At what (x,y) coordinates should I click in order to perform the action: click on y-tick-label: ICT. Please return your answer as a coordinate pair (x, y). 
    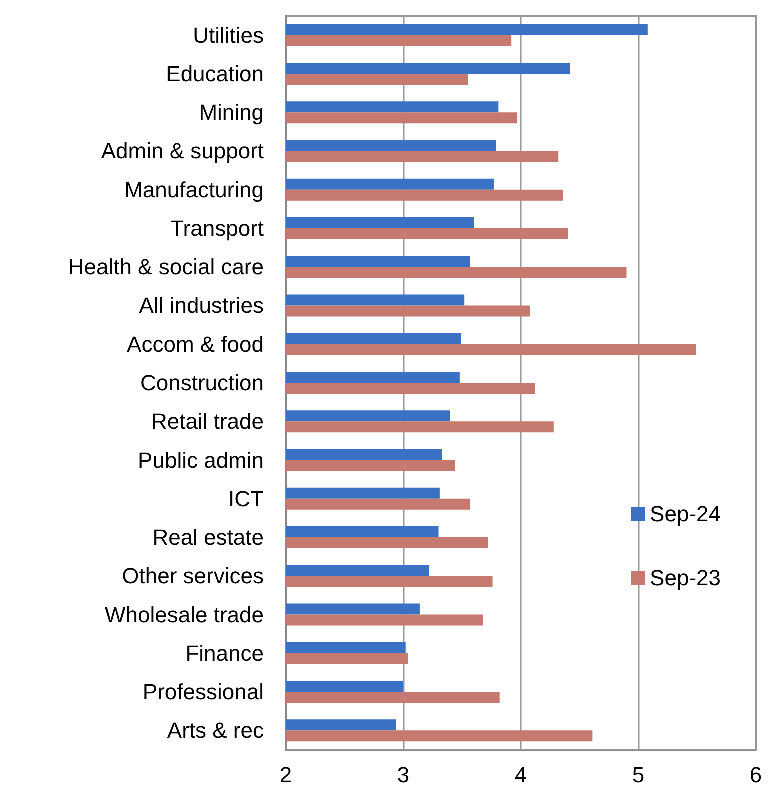
    Looking at the image, I should click on (246, 499).